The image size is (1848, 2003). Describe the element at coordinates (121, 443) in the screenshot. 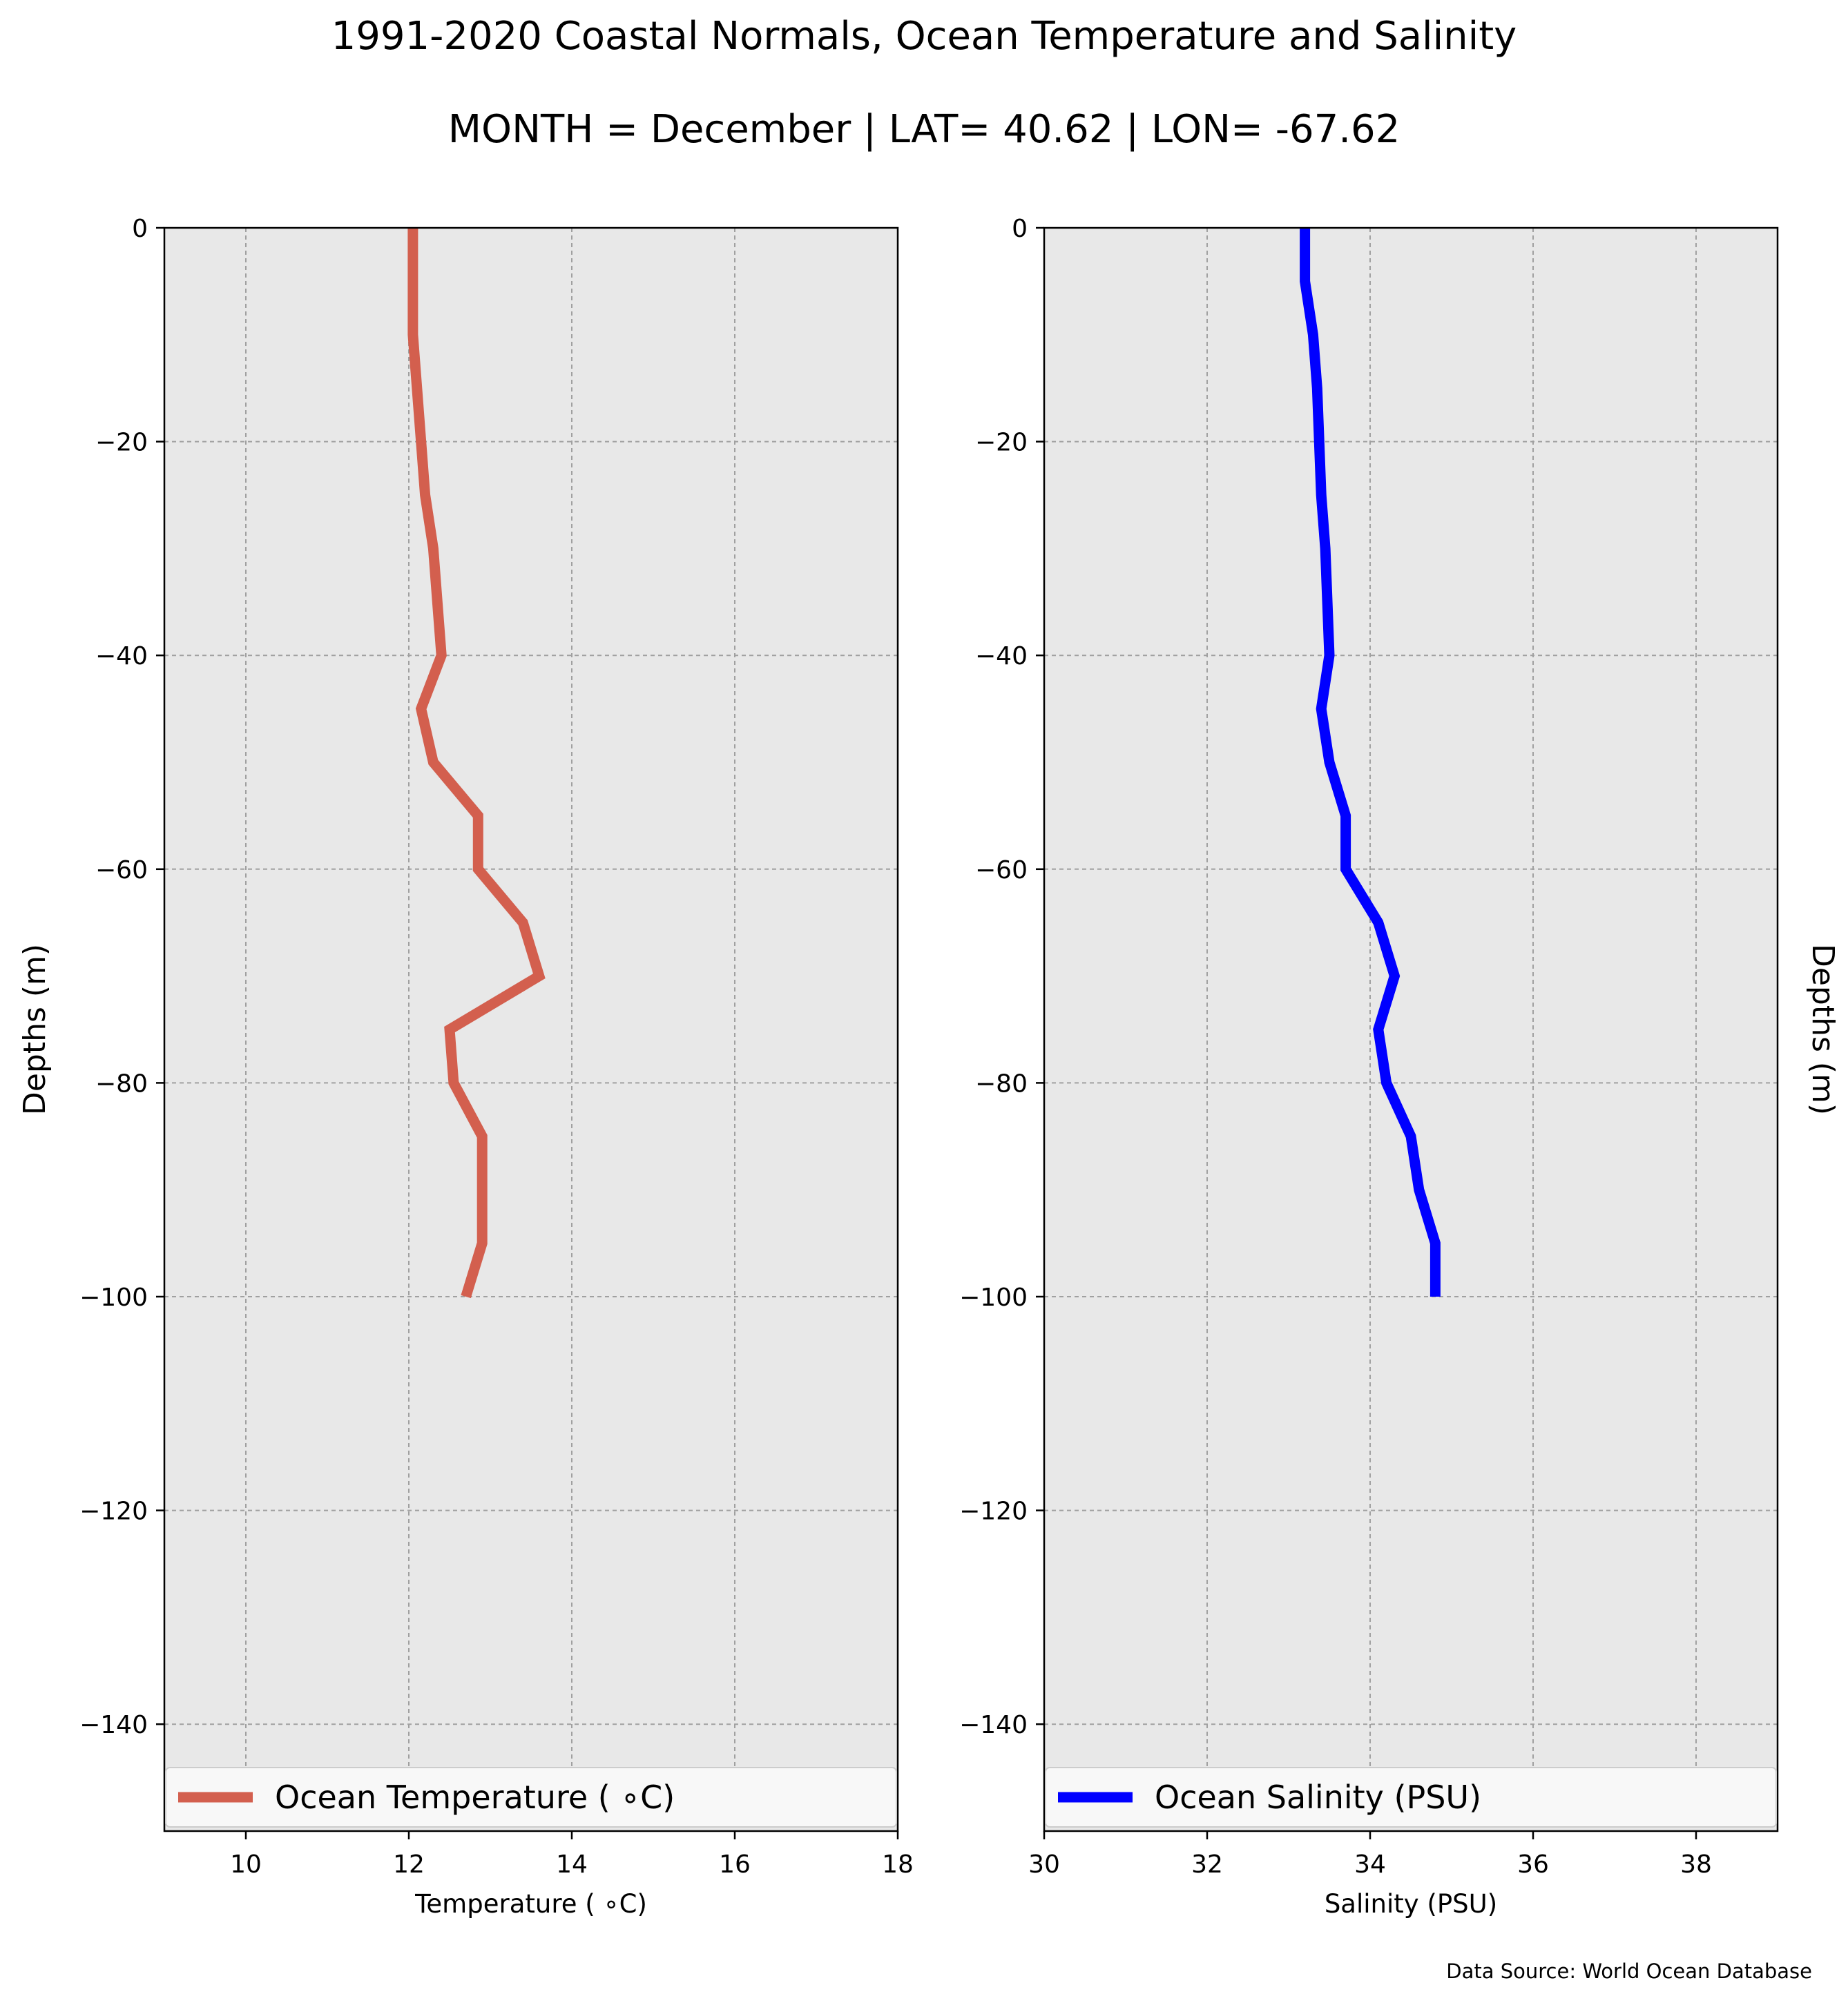

I see `temperature-y-tick-label: −20` at that location.